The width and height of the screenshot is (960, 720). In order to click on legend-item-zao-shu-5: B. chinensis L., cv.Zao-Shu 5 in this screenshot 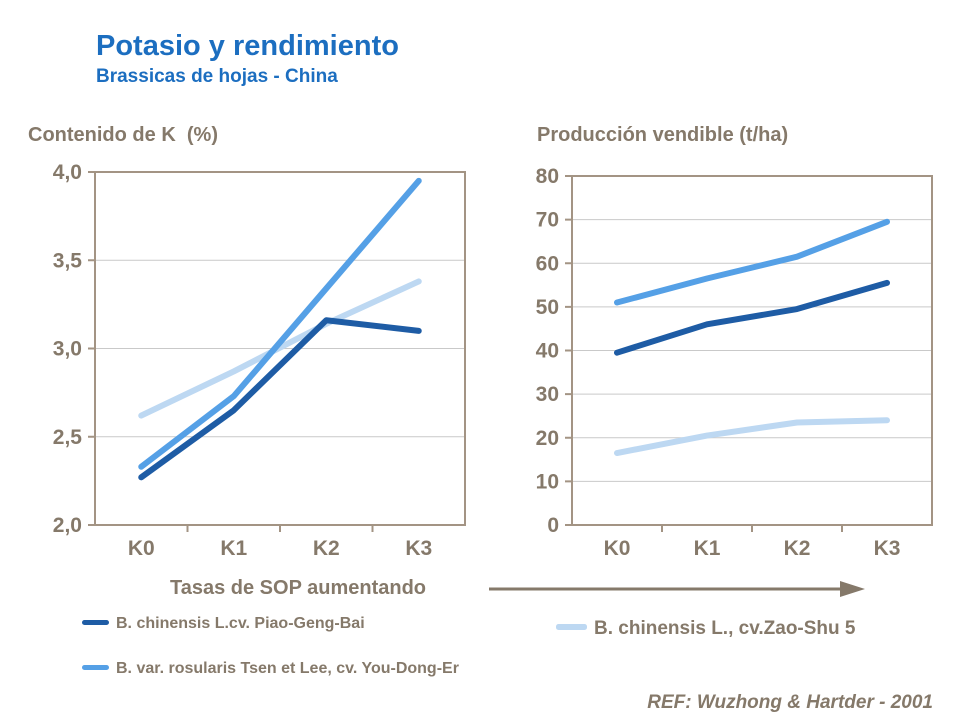, I will do `click(705, 629)`.